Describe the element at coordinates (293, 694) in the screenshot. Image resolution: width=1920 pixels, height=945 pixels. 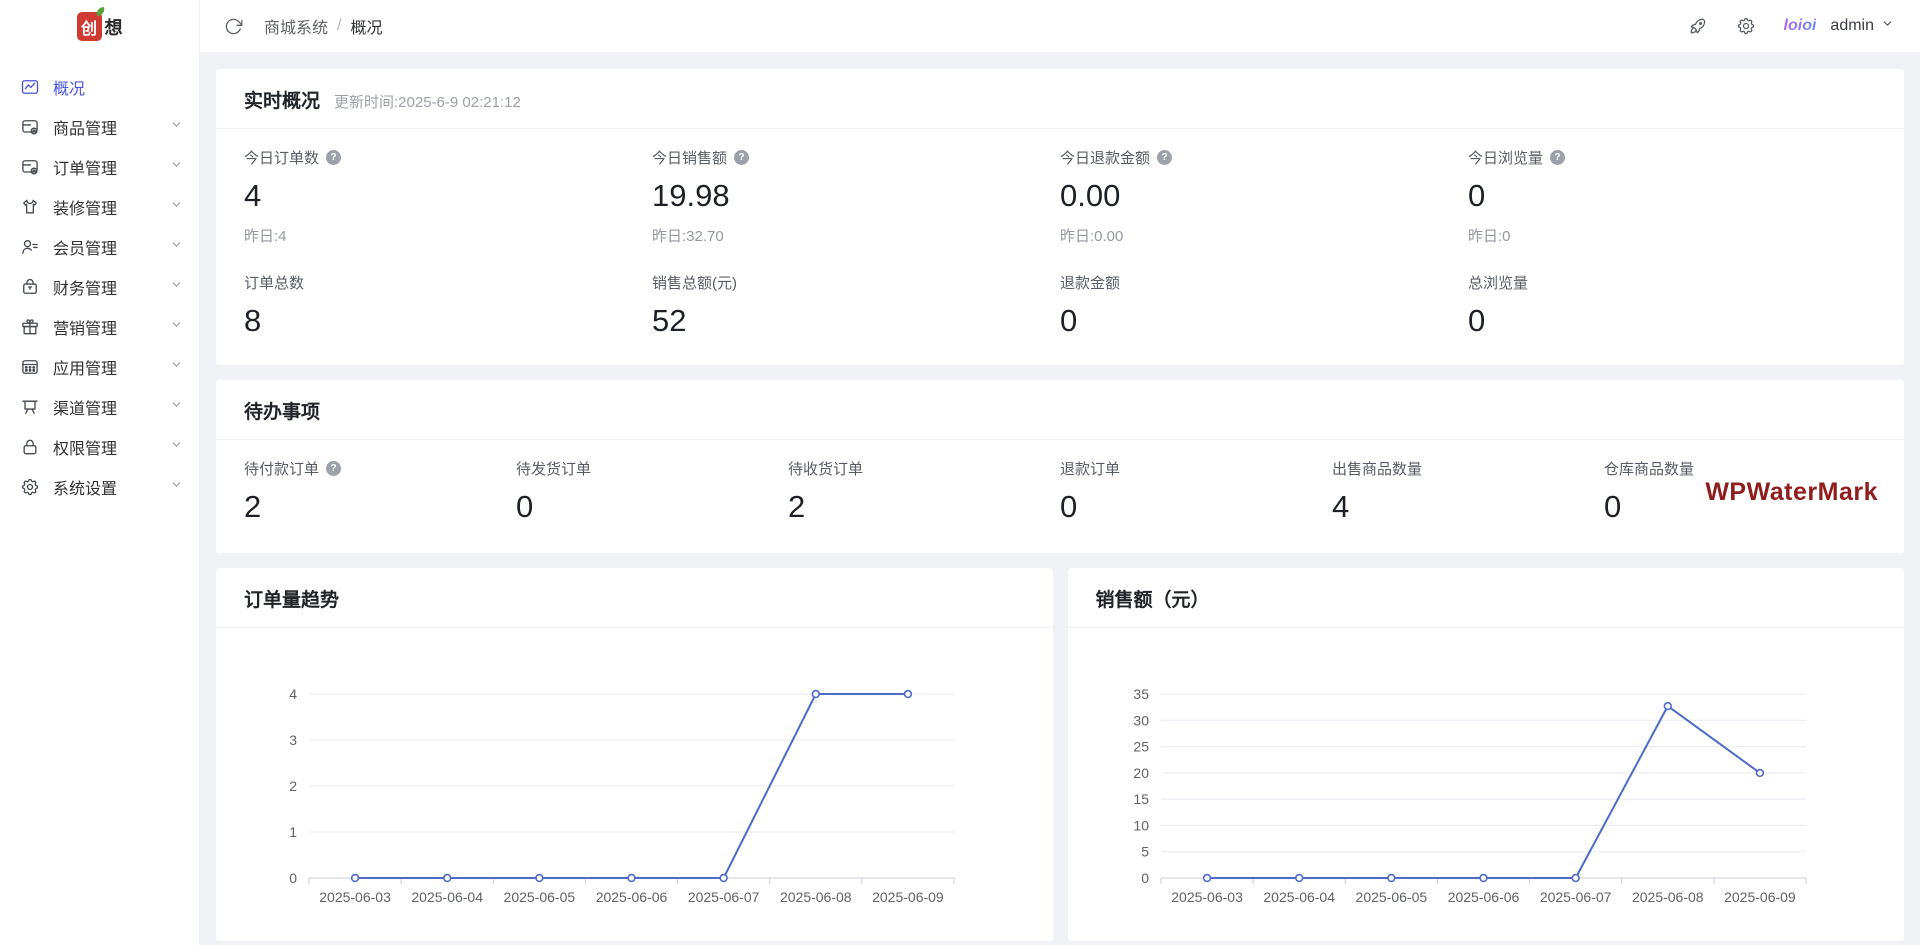
I see `svg-text: 4` at that location.